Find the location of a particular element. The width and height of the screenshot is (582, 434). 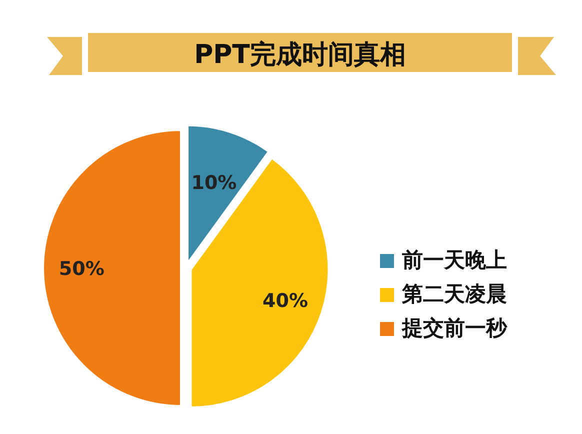

chart-title: PPT完成时间真相 is located at coordinates (300, 55).